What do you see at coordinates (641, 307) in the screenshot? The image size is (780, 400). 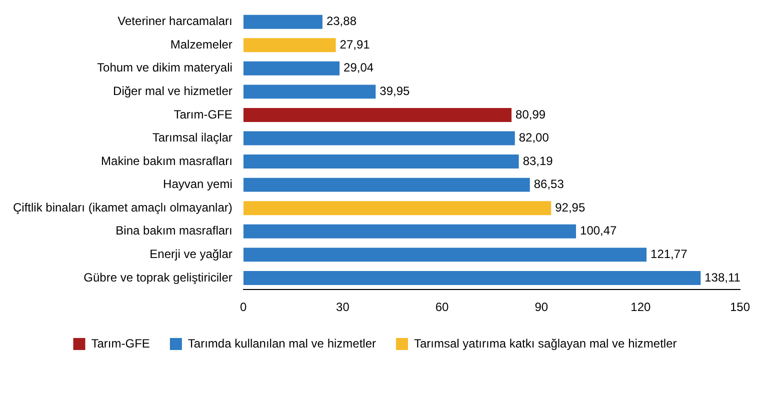 I see `x-tick-label: 120` at bounding box center [641, 307].